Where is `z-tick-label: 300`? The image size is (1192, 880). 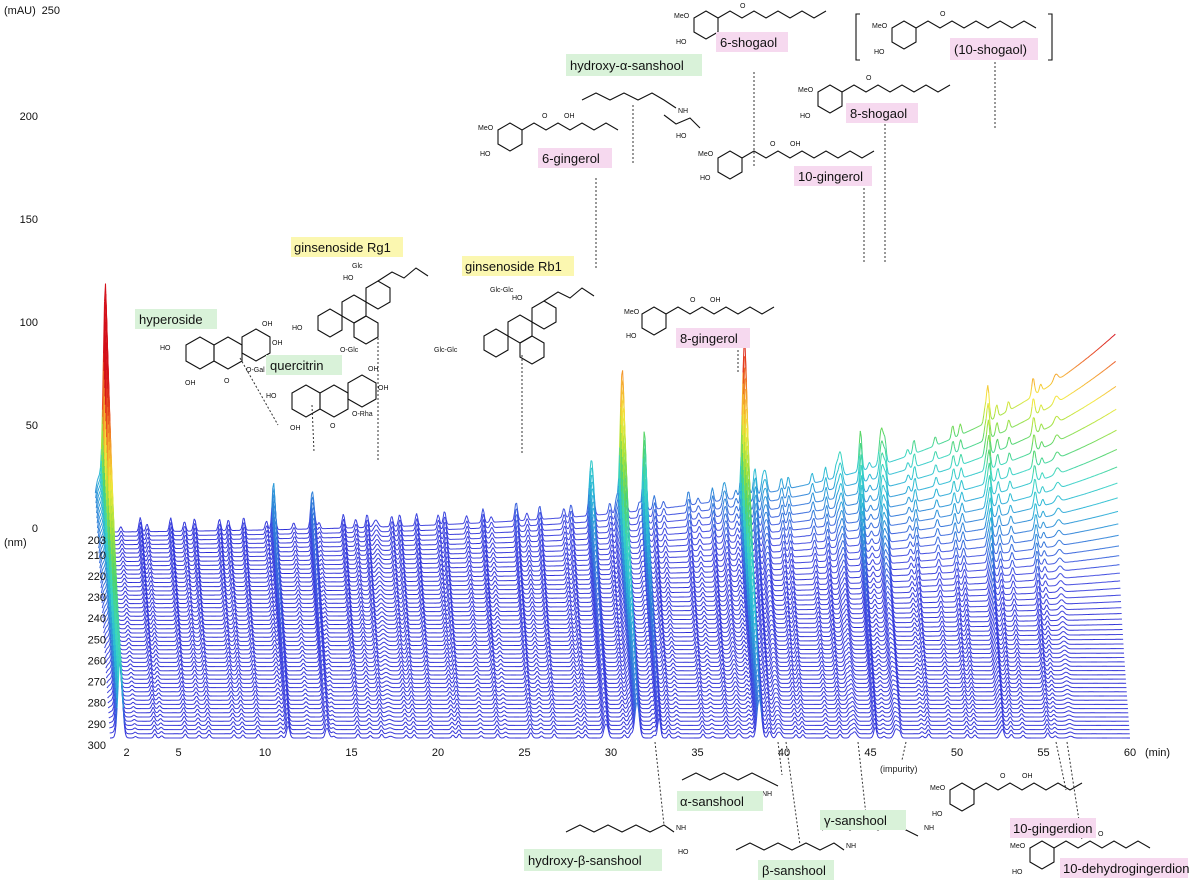
z-tick-label: 300 is located at coordinates (97, 746).